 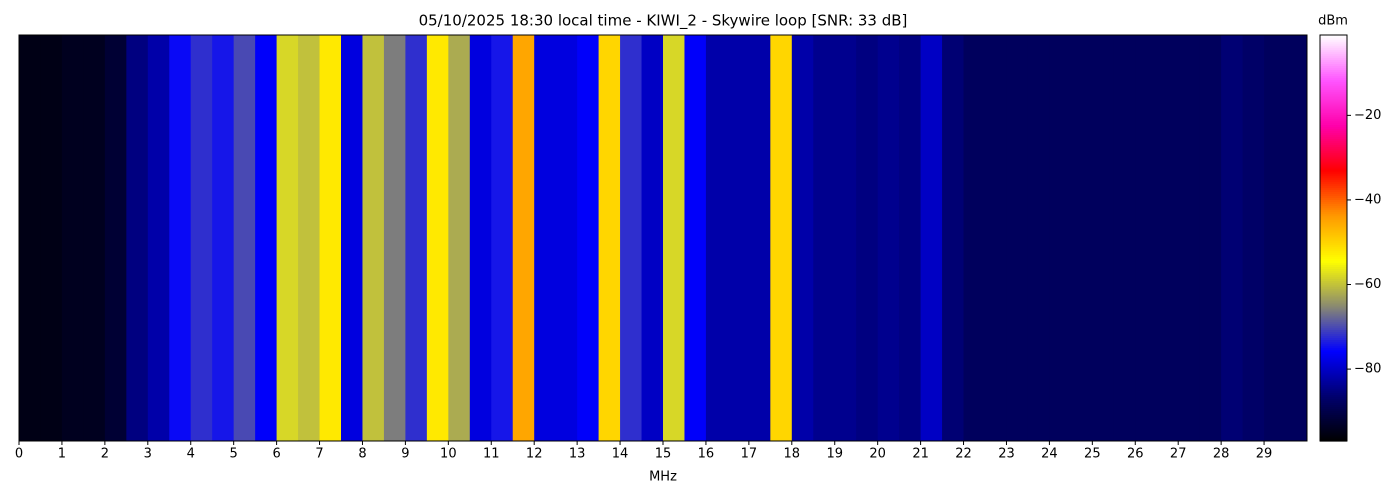 I want to click on x-tick-label: 22, so click(x=963, y=454).